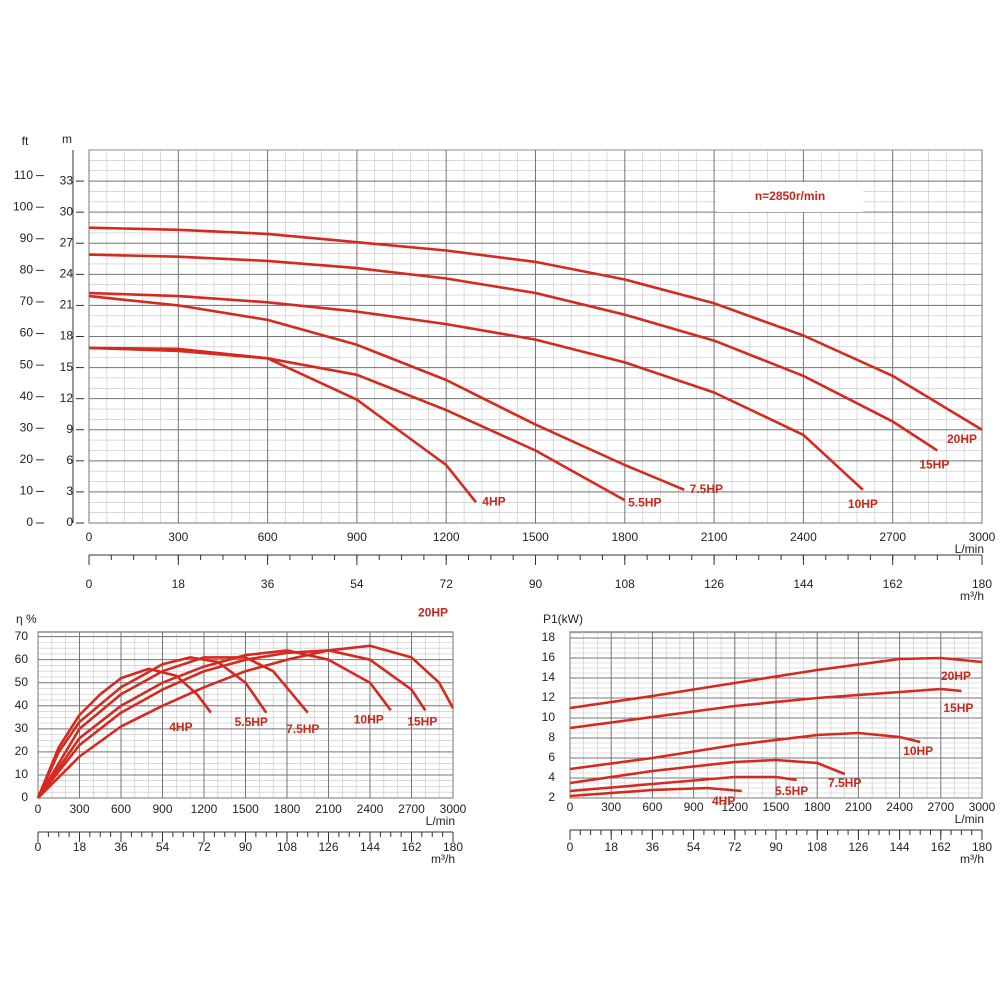 The height and width of the screenshot is (1005, 1000). What do you see at coordinates (27, 301) in the screenshot?
I see `y2-tick-label: 70` at bounding box center [27, 301].